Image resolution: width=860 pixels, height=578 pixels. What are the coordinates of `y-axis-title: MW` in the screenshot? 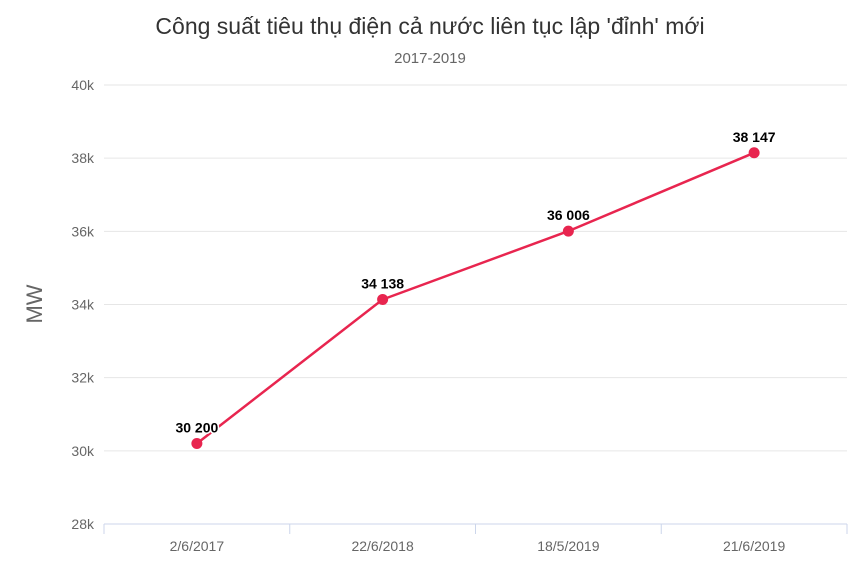 It's located at (34, 303).